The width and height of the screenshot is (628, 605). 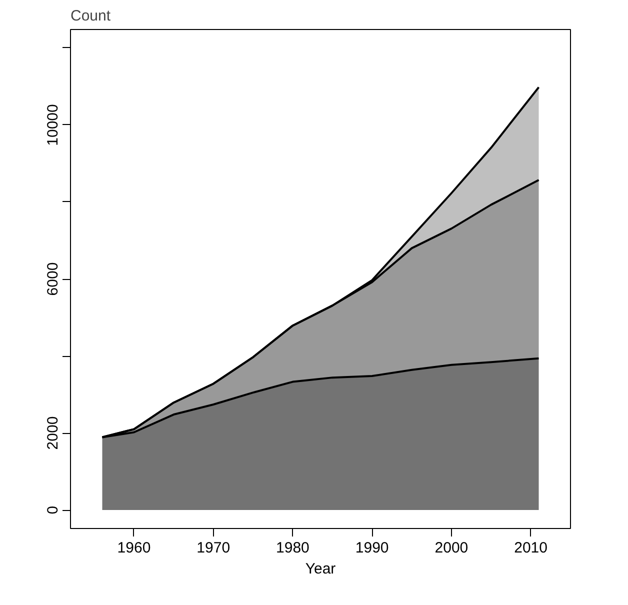 What do you see at coordinates (53, 510) in the screenshot?
I see `y-tick-label: 0` at bounding box center [53, 510].